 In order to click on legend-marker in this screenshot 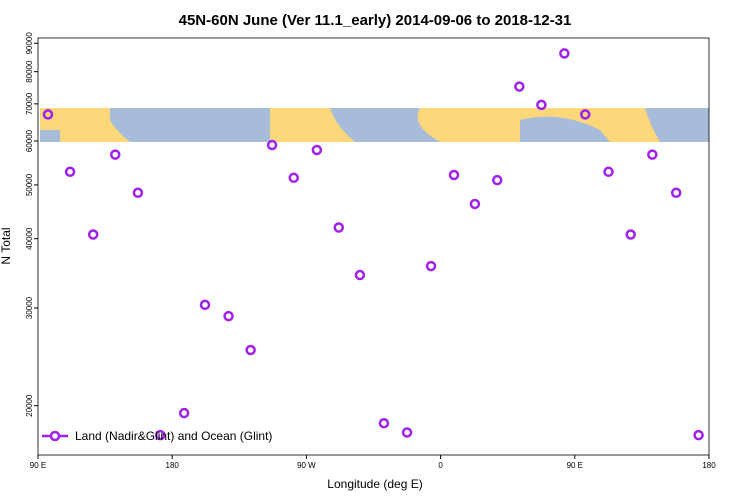, I will do `click(55, 436)`.